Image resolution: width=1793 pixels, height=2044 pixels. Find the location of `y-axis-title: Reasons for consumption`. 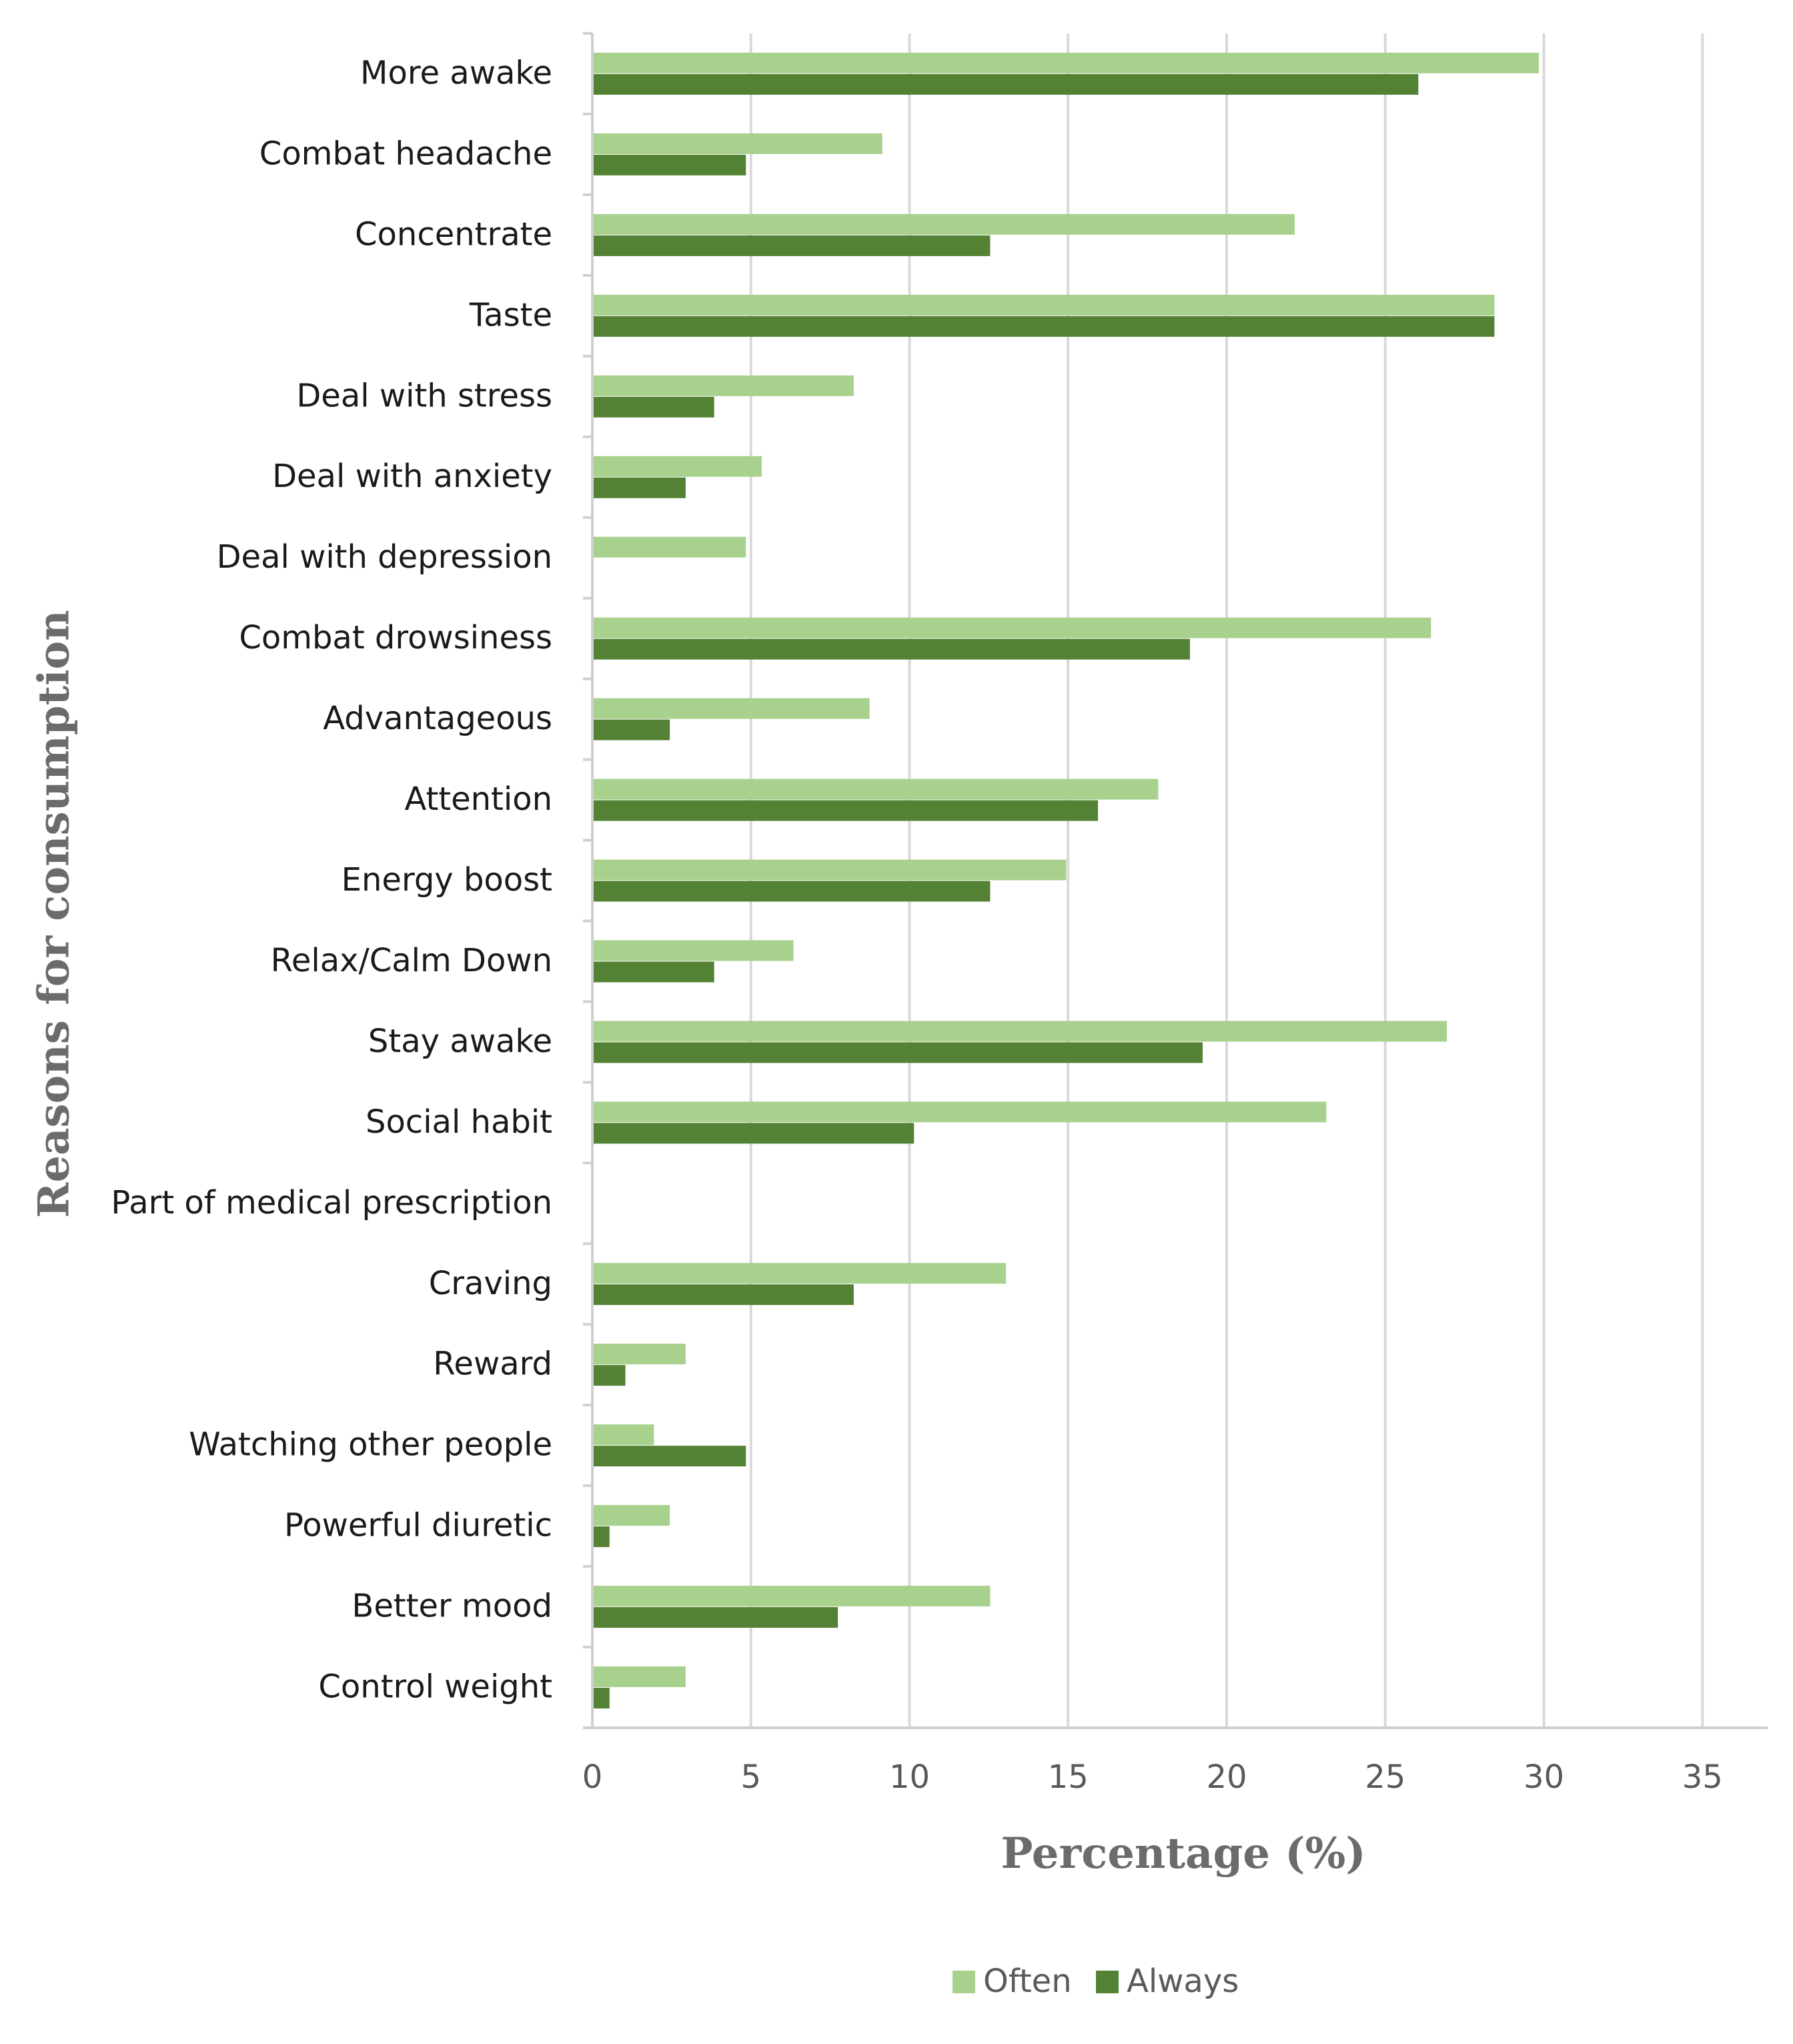

y-axis-title: Reasons for consumption is located at coordinates (54, 913).